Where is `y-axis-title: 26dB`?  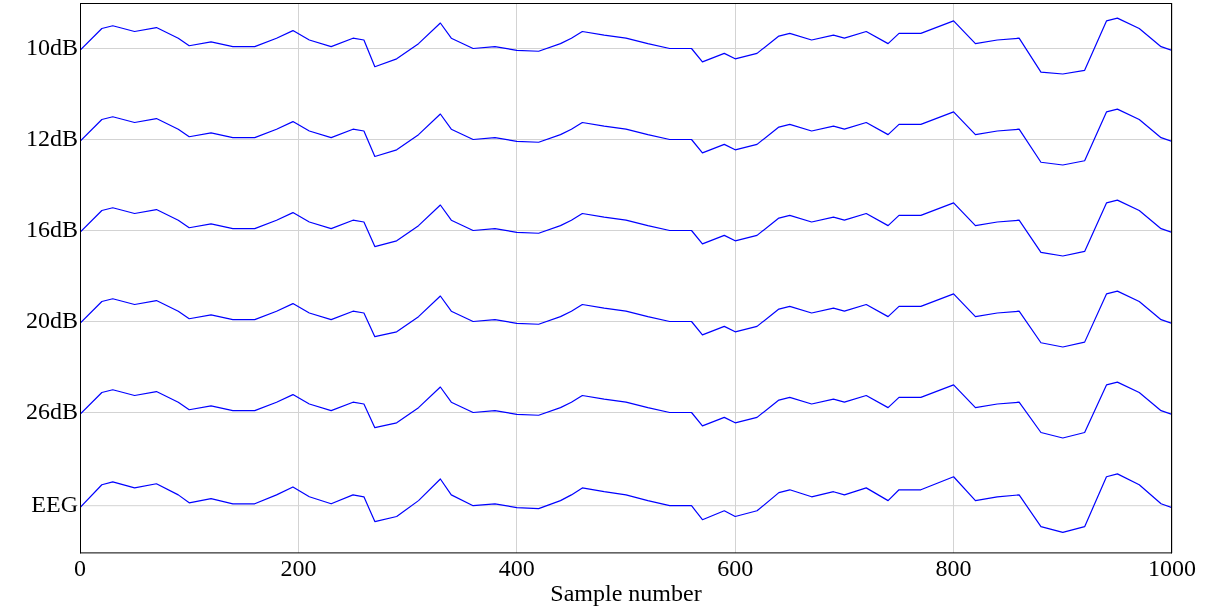 y-axis-title: 26dB is located at coordinates (51, 410).